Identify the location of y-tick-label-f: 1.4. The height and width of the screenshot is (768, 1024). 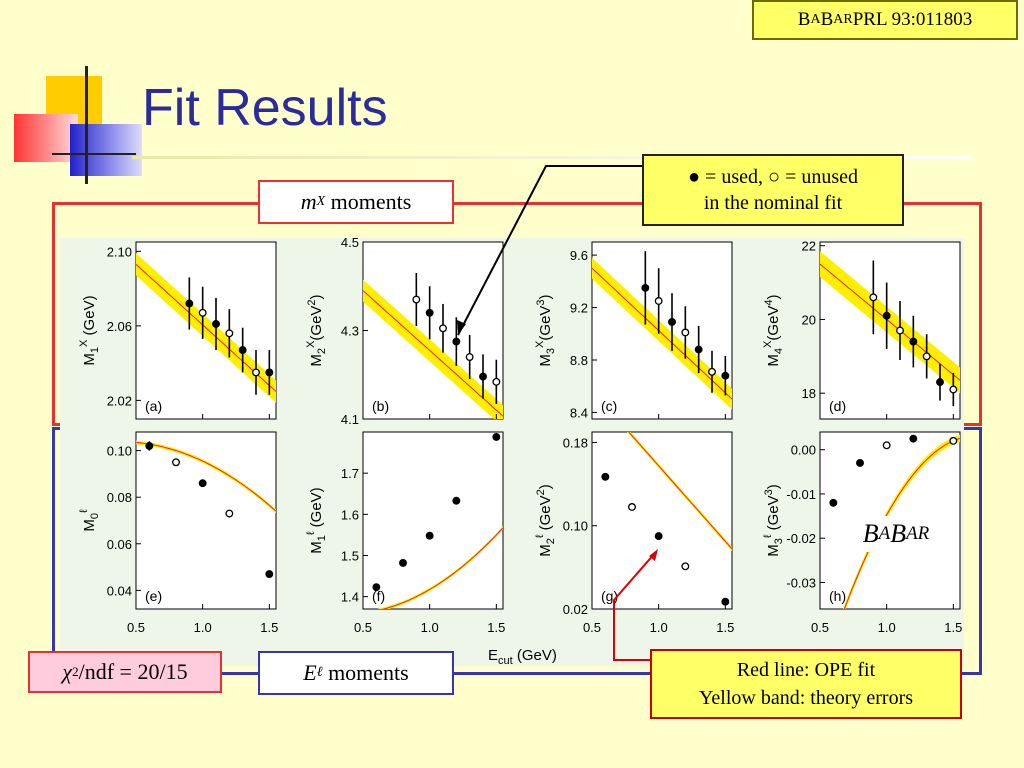
(350, 597).